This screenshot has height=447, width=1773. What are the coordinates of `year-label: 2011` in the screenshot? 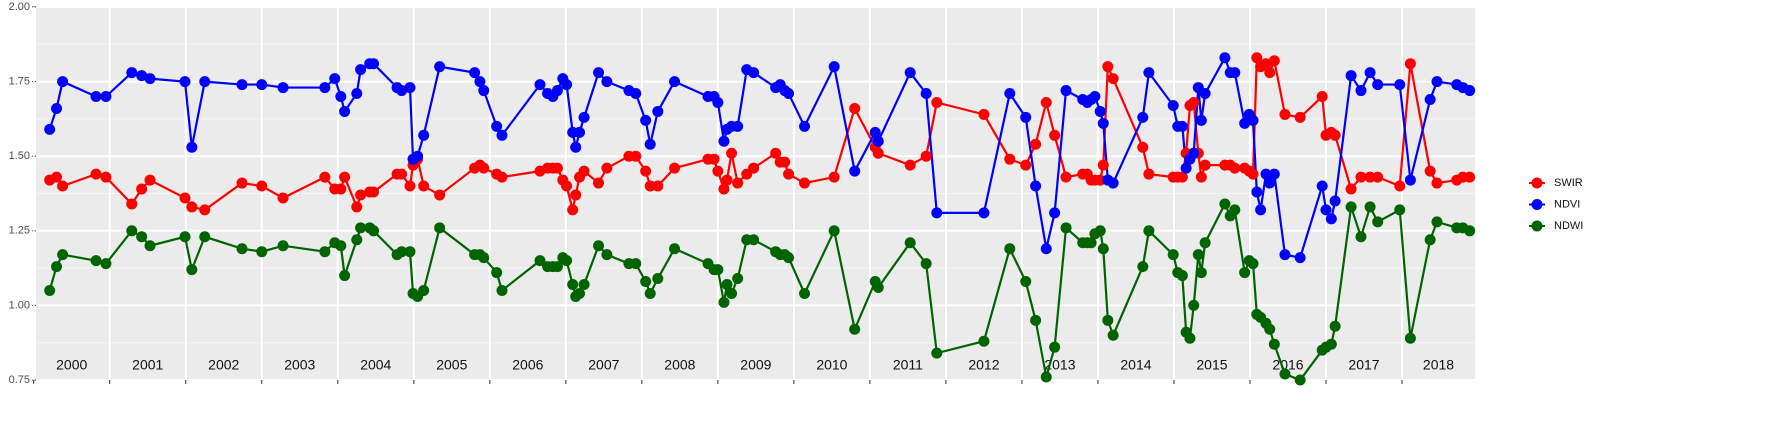 It's located at (908, 365).